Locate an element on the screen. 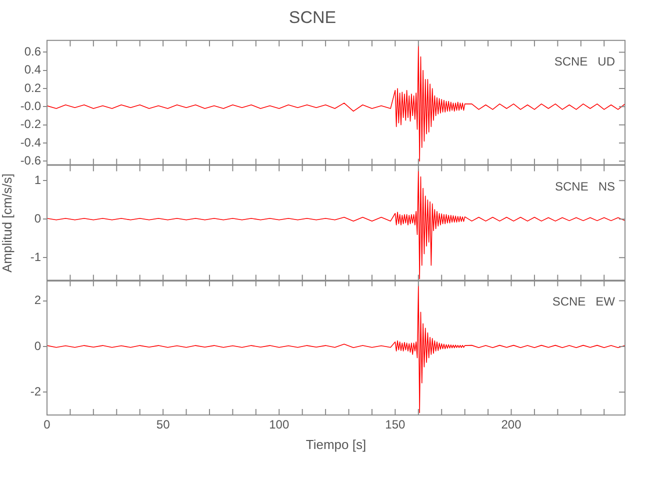 This screenshot has height=500, width=650. x-tick-label: 200 is located at coordinates (511, 425).